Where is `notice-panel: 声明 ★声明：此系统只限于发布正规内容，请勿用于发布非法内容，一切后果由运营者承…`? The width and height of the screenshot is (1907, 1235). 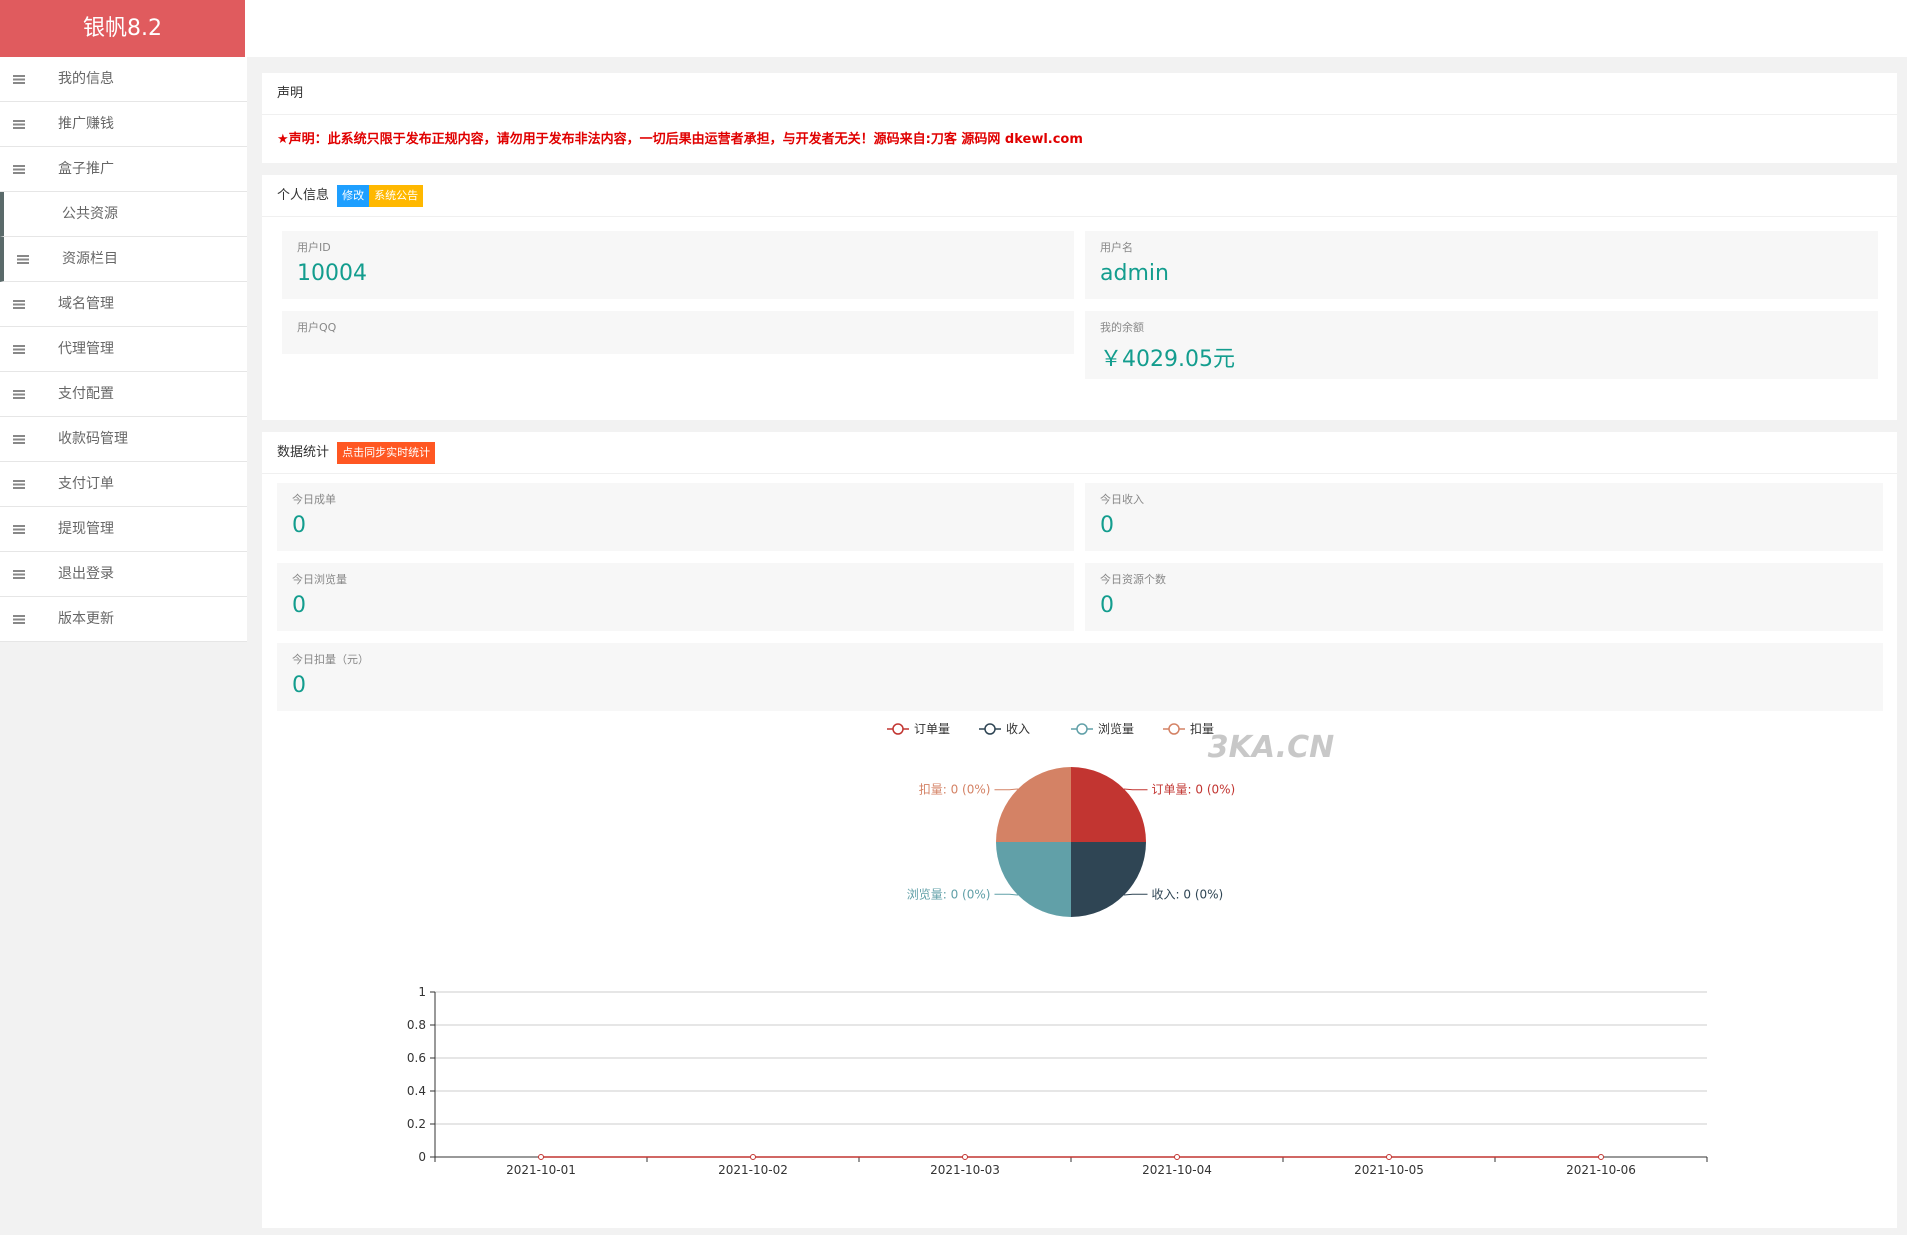
notice-panel: 声明 ★声明：此系统只限于发布正规内容，请勿用于发布非法内容，一切后果由运营者承… is located at coordinates (1079, 118).